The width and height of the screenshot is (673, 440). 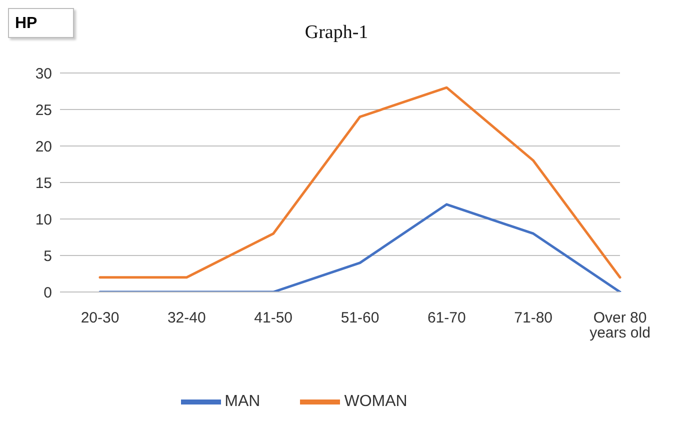 What do you see at coordinates (43, 73) in the screenshot?
I see `y-tick-label: 30` at bounding box center [43, 73].